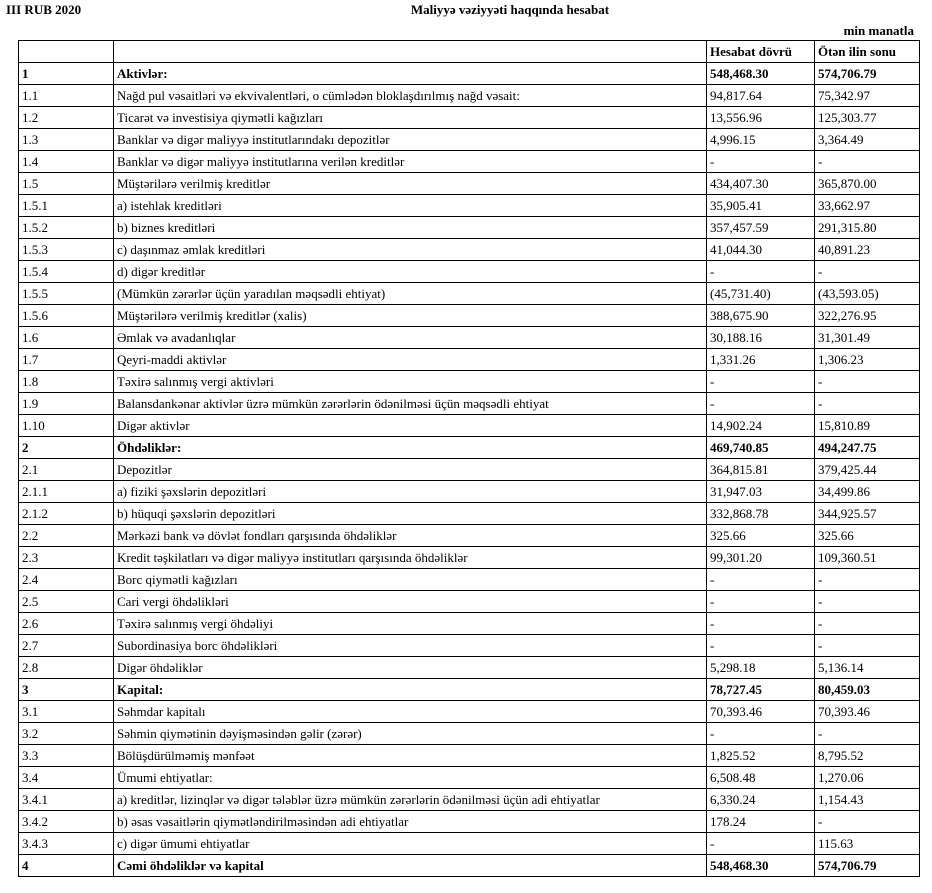 Image resolution: width=932 pixels, height=893 pixels. Describe the element at coordinates (867, 513) in the screenshot. I see `previous-value: 344,925.57` at that location.